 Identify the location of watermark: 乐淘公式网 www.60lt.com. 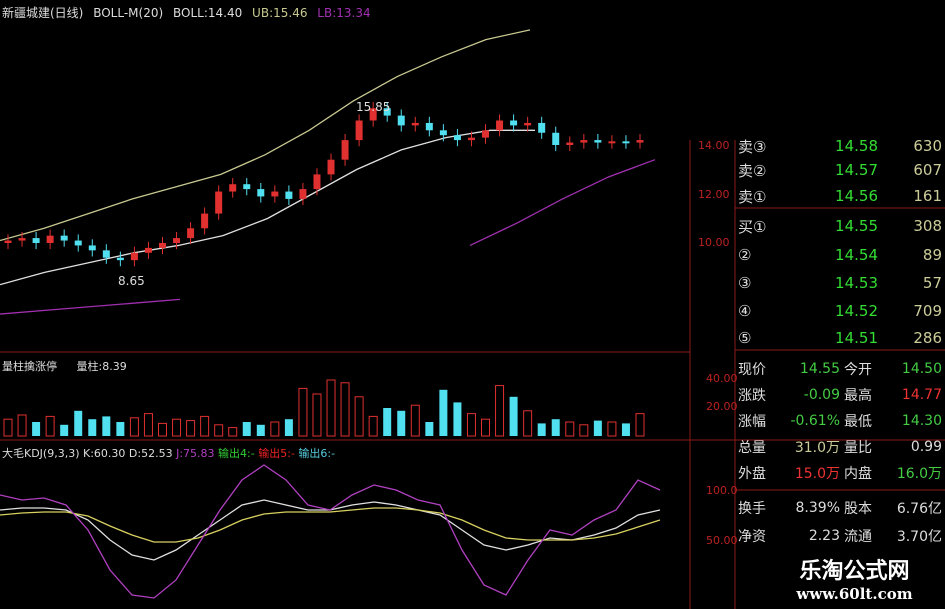
(853, 578).